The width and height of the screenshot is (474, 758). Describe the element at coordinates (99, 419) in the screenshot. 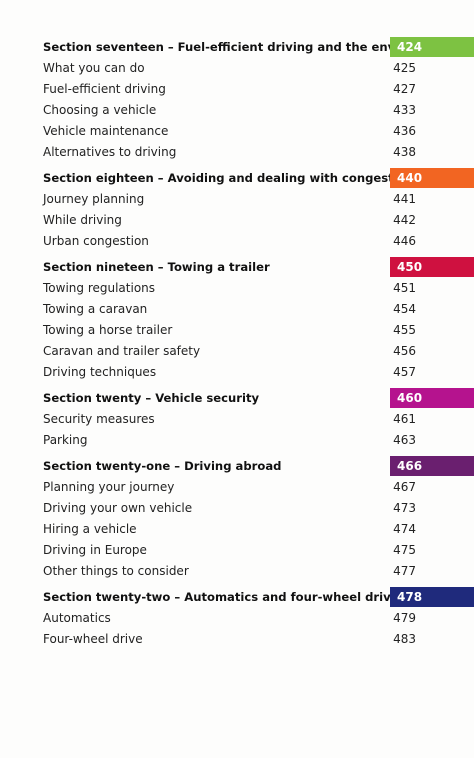

I see `entry-label: Security measures` at that location.